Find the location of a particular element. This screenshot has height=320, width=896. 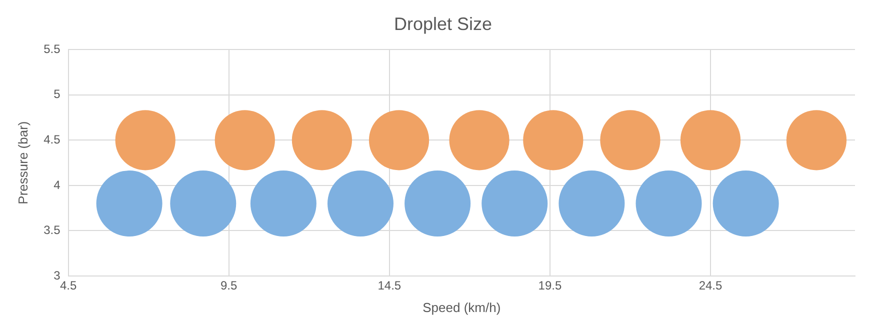

x-axis-title: Speed (km/h) is located at coordinates (461, 307).